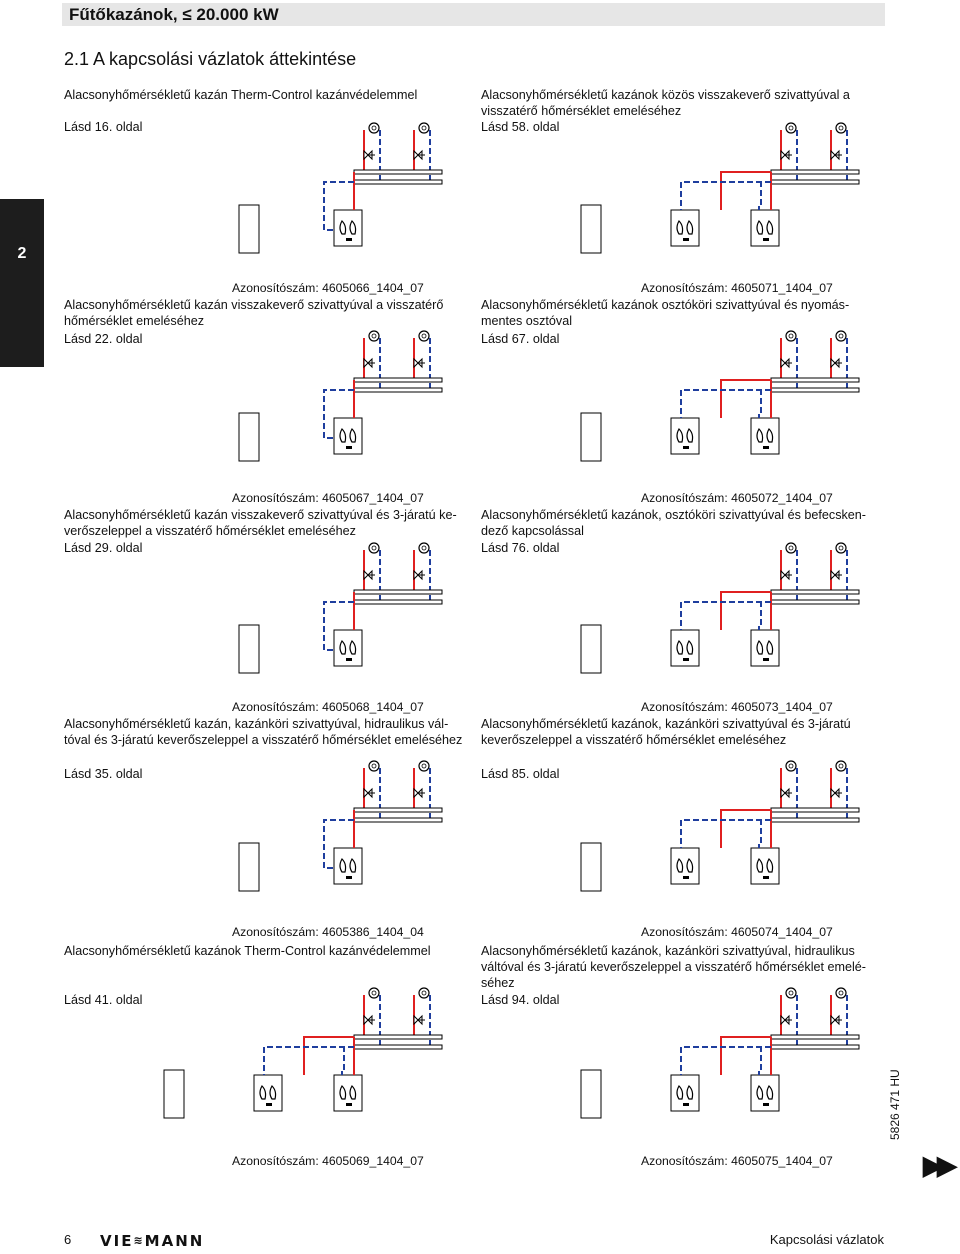 The height and width of the screenshot is (1254, 960). Describe the element at coordinates (671, 1062) in the screenshot. I see `panel-10-diagram` at that location.